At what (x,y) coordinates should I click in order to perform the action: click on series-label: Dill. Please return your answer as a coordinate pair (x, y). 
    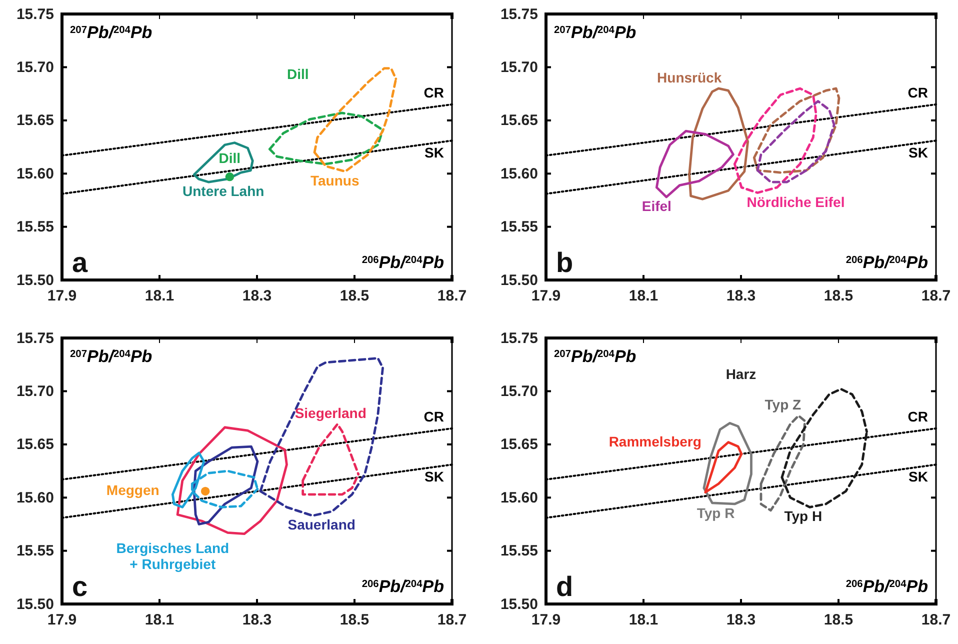
    Looking at the image, I should click on (229, 158).